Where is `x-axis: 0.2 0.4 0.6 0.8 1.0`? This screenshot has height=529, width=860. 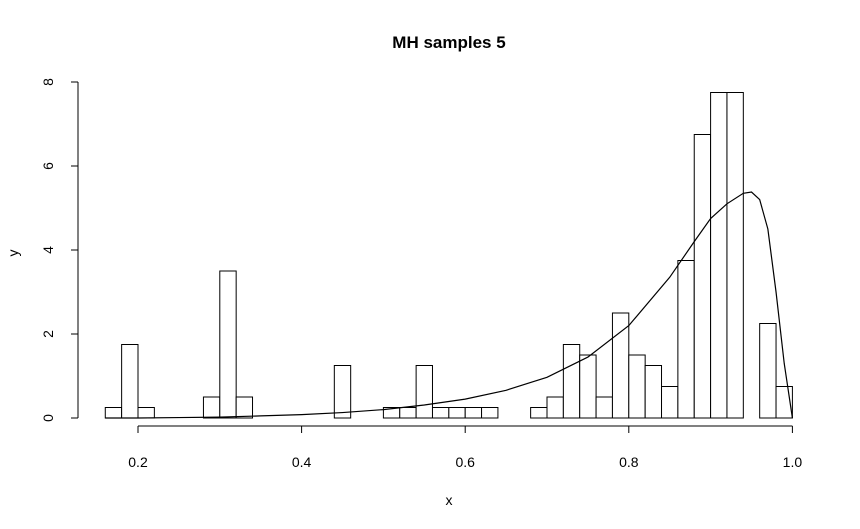
x-axis: 0.2 0.4 0.6 0.8 1.0 is located at coordinates (465, 447).